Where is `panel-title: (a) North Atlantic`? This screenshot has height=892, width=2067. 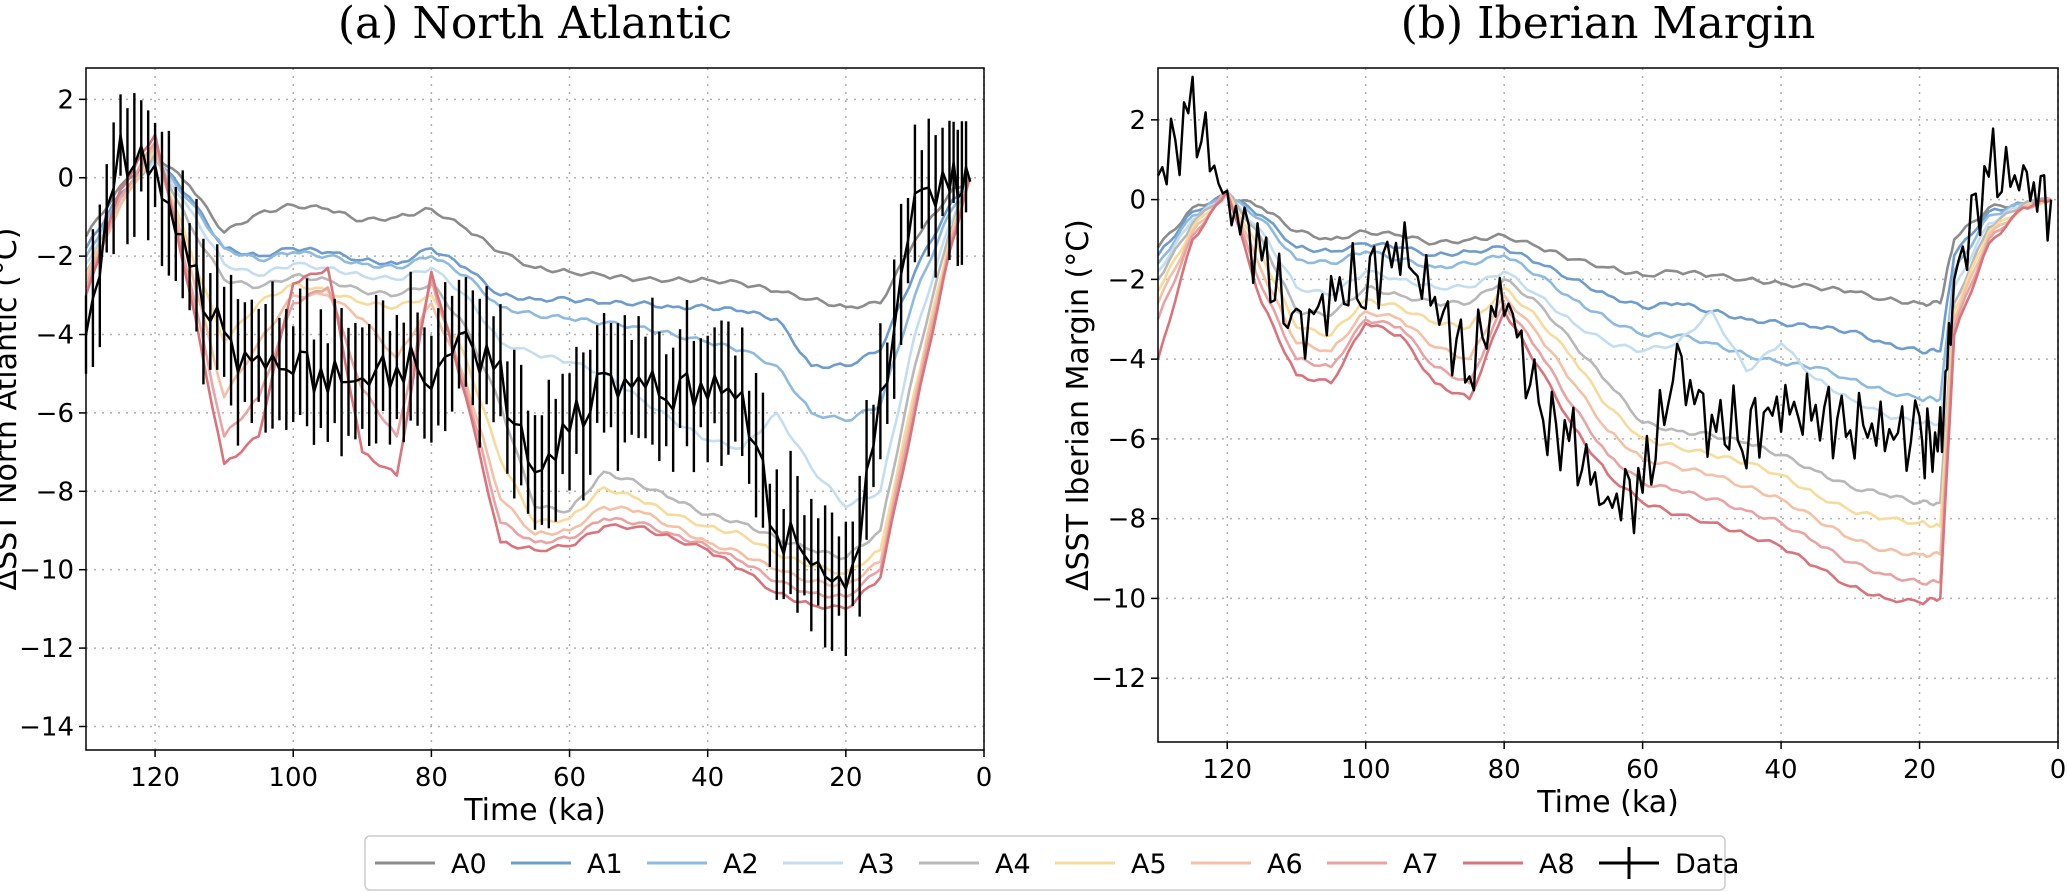 panel-title: (a) North Atlantic is located at coordinates (535, 24).